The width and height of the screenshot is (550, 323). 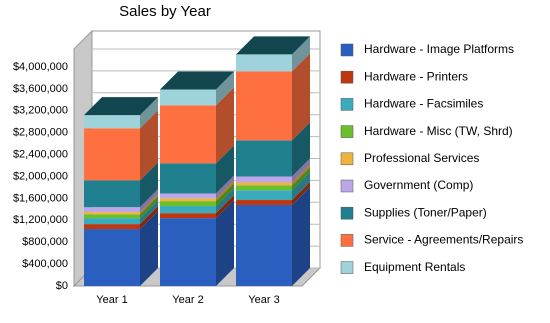 What do you see at coordinates (438, 131) in the screenshot?
I see `legend-label: Hardware - Misc (TW, Shrd)` at bounding box center [438, 131].